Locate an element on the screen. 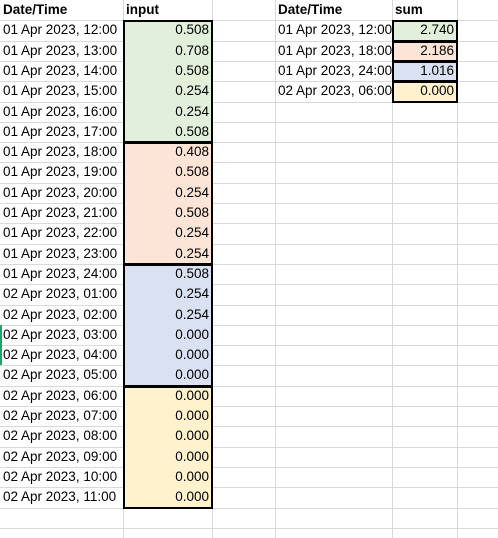  input-datetime-cell: 01 Apr 2023, 12:00 is located at coordinates (60, 29).